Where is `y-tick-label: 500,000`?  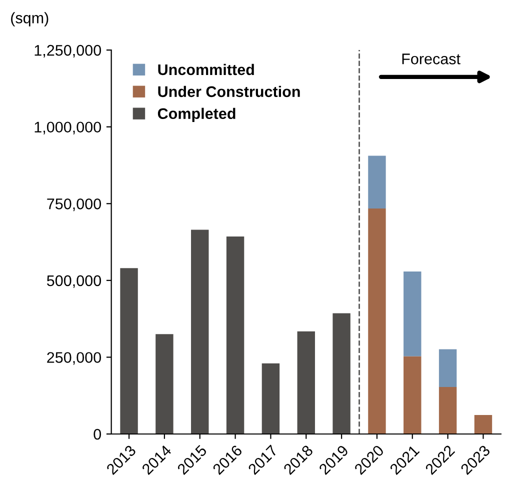
y-tick-label: 500,000 is located at coordinates (74, 281).